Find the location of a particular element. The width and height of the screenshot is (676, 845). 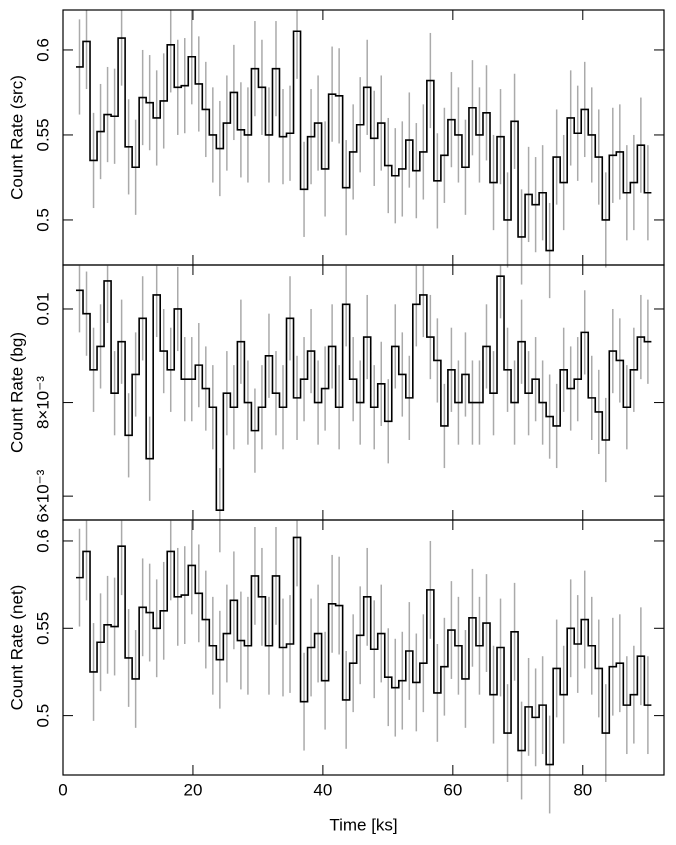

x-tick-label: 20 is located at coordinates (192, 789).